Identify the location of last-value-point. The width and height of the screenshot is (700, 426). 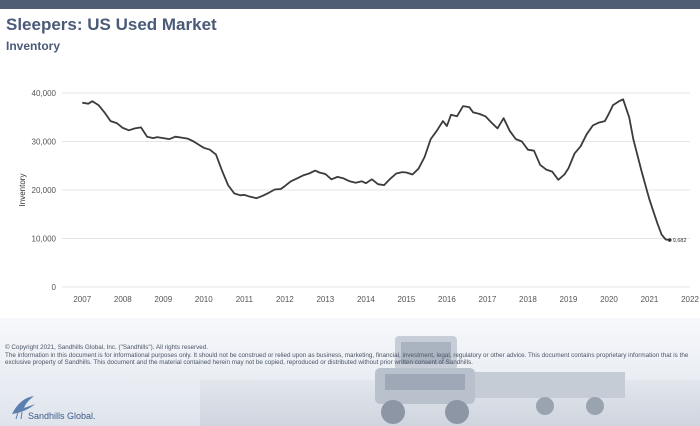
(669, 240).